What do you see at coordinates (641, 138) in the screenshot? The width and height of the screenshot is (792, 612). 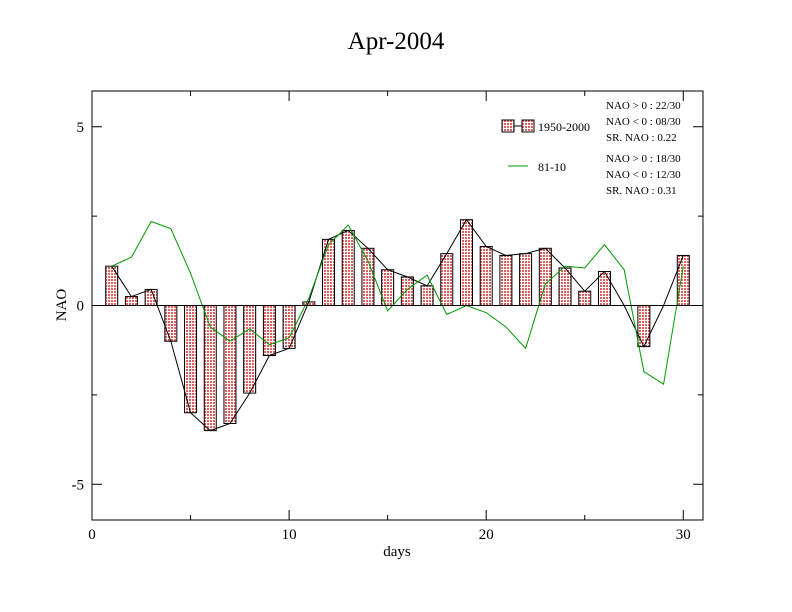 I see `stat-sr-nao-1950-2000: SR. NAO : 0.22` at bounding box center [641, 138].